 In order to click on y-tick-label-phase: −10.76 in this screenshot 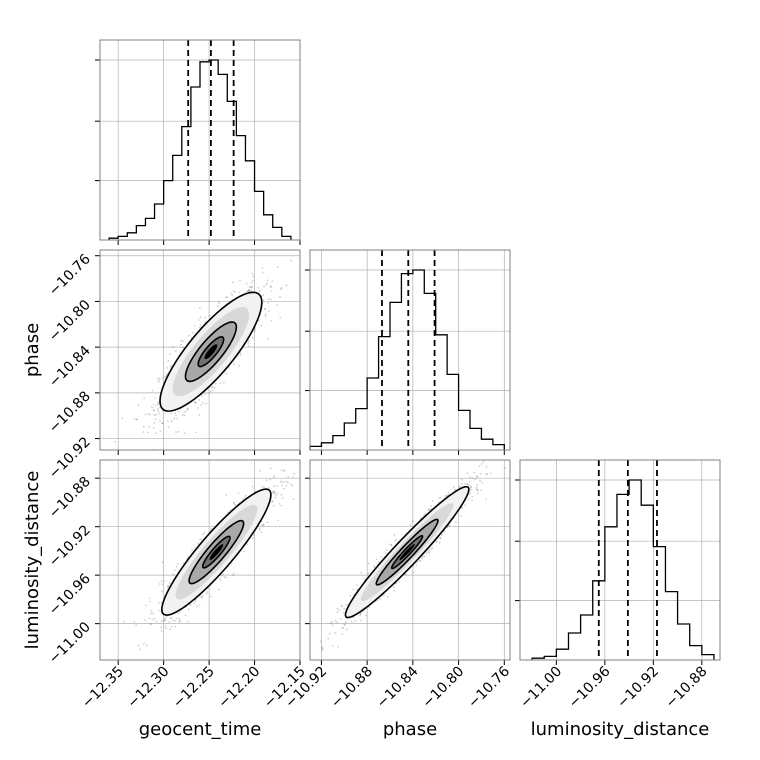, I will do `click(70, 275)`.